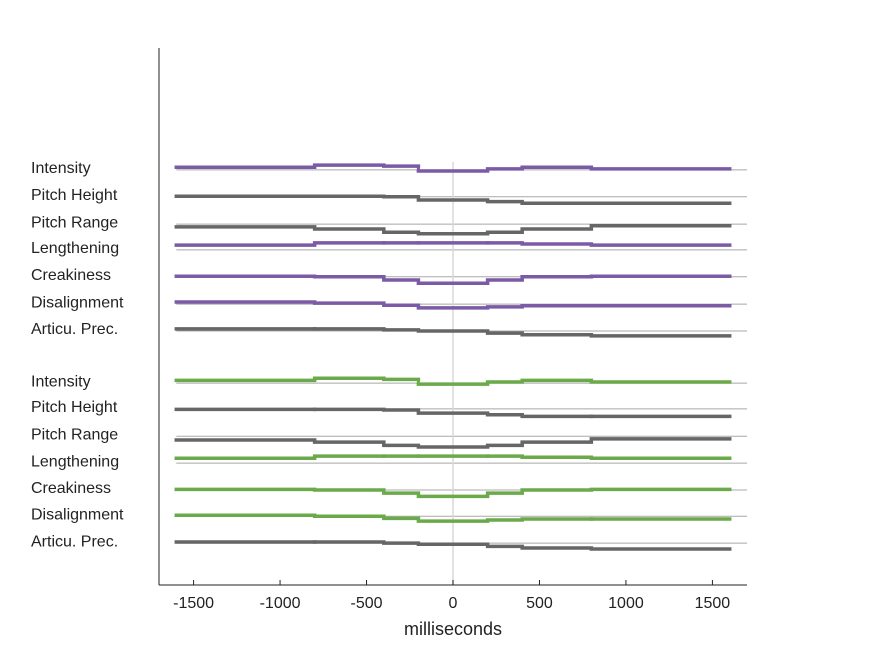  Describe the element at coordinates (367, 603) in the screenshot. I see `x-tick-label: -500` at that location.